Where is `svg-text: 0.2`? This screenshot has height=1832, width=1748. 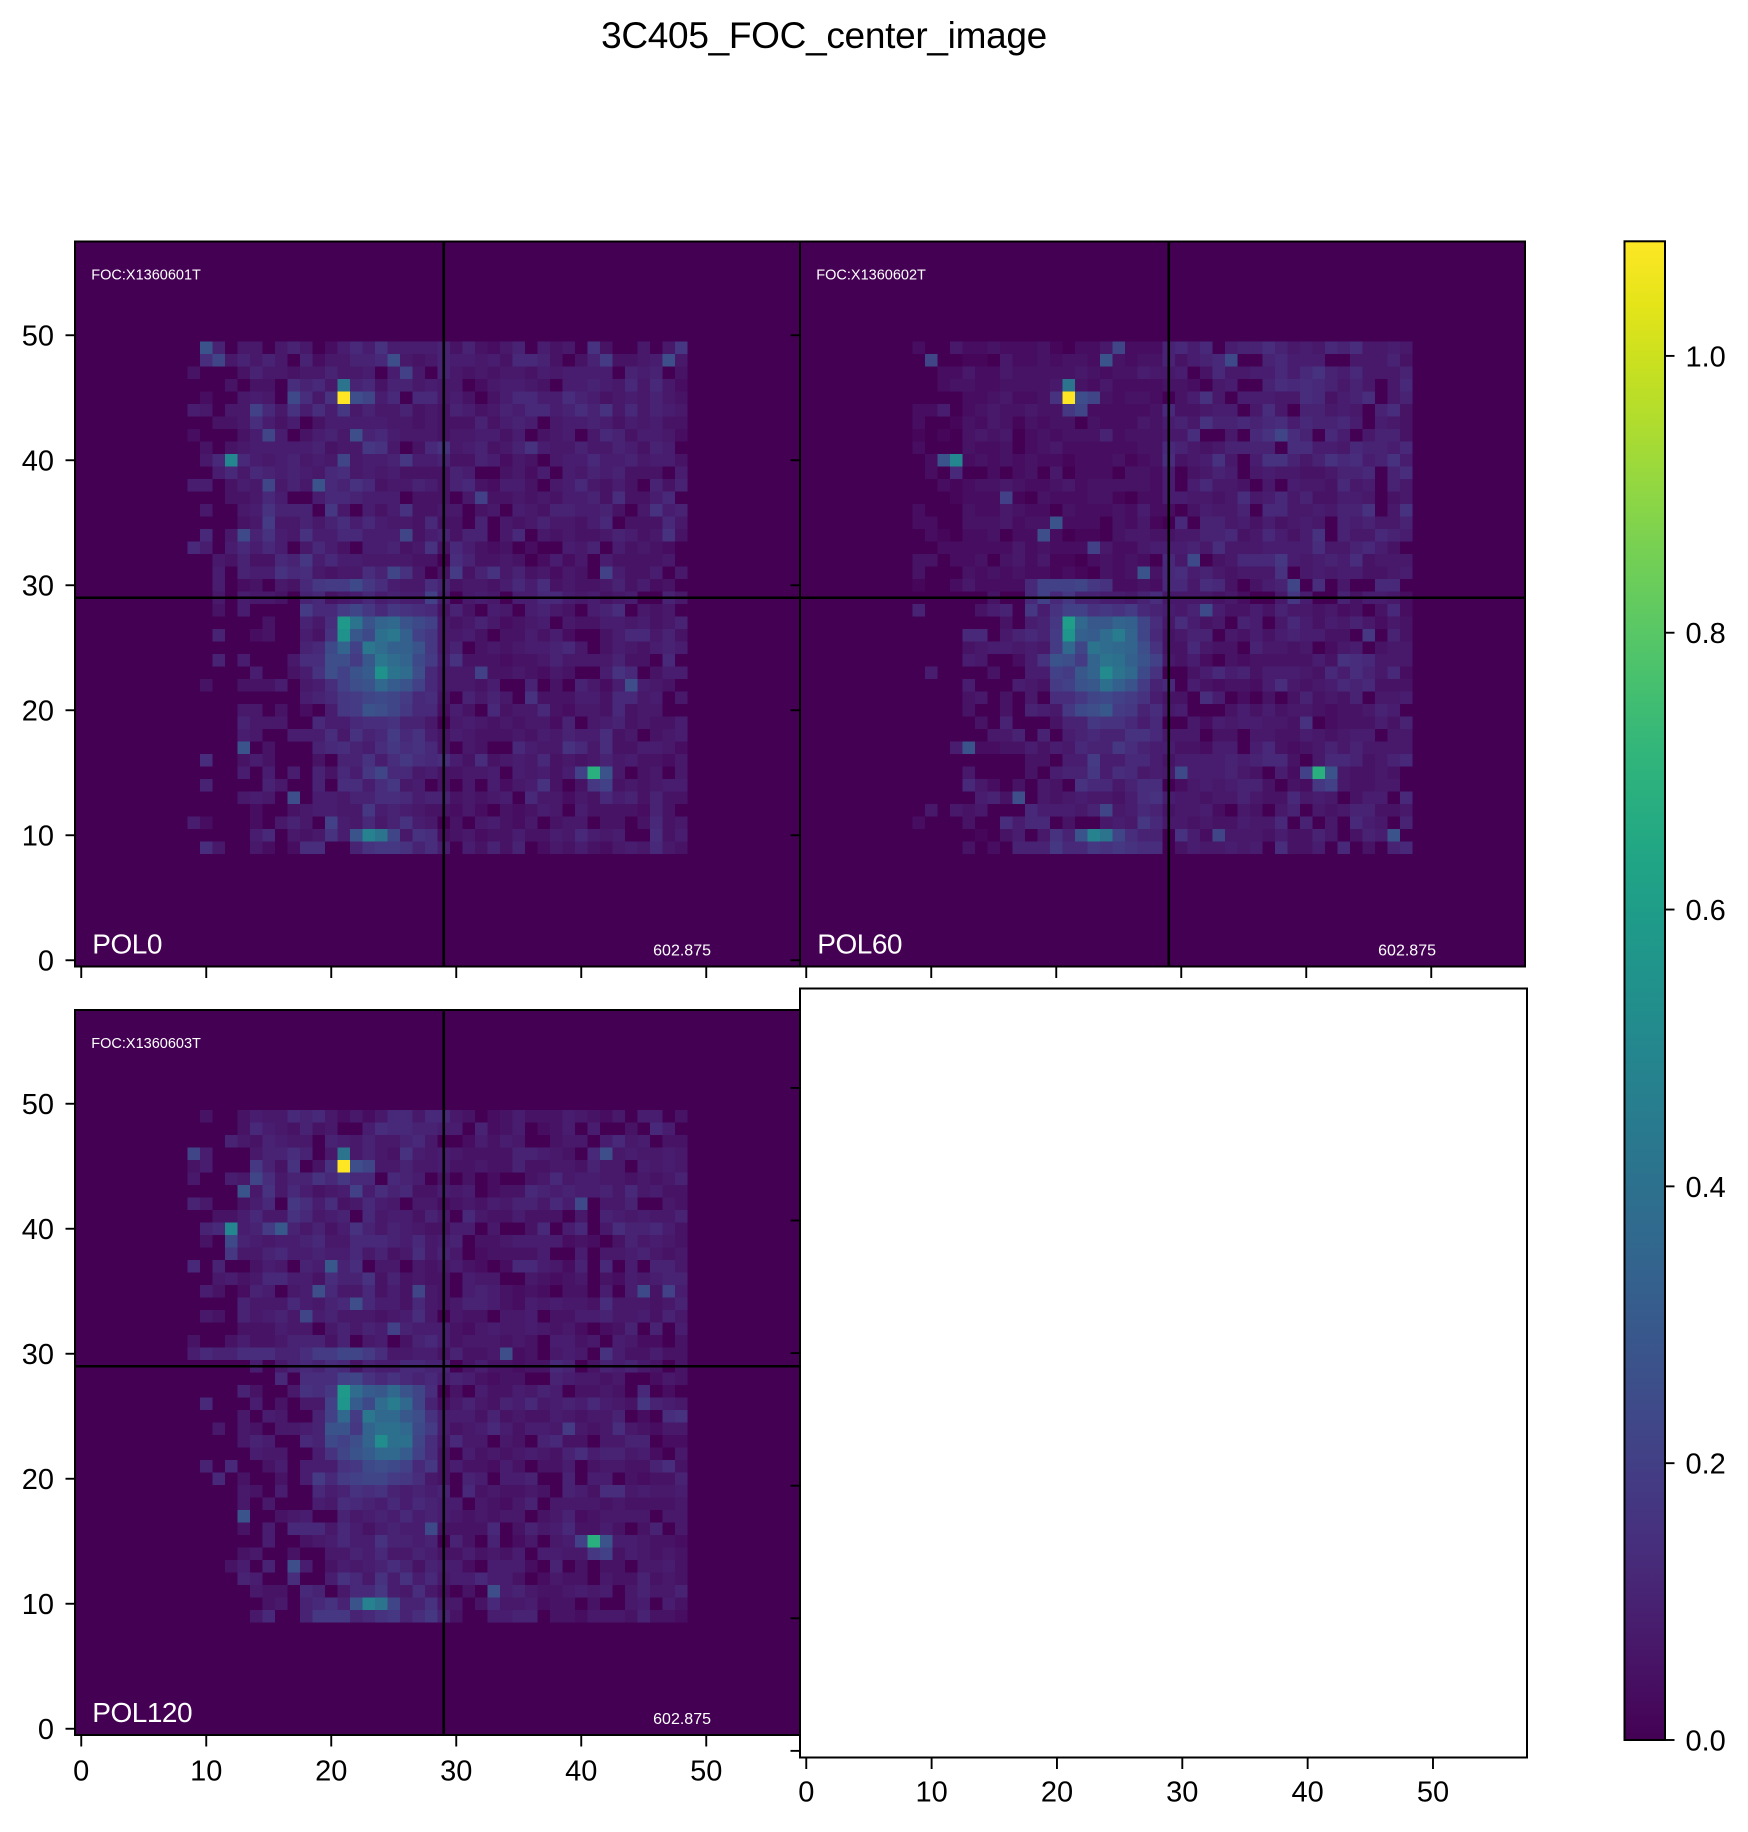 svg-text: 0.2 is located at coordinates (1706, 1465).